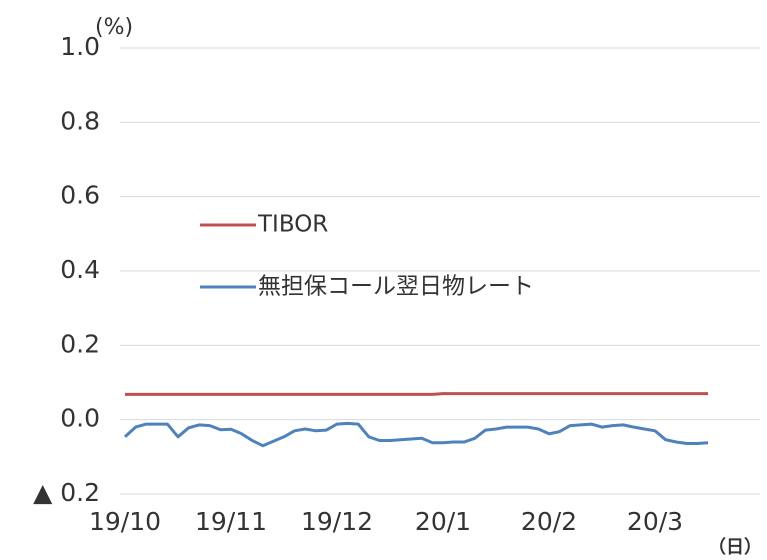  Describe the element at coordinates (292, 225) in the screenshot. I see `legend-label: TIBOR` at that location.